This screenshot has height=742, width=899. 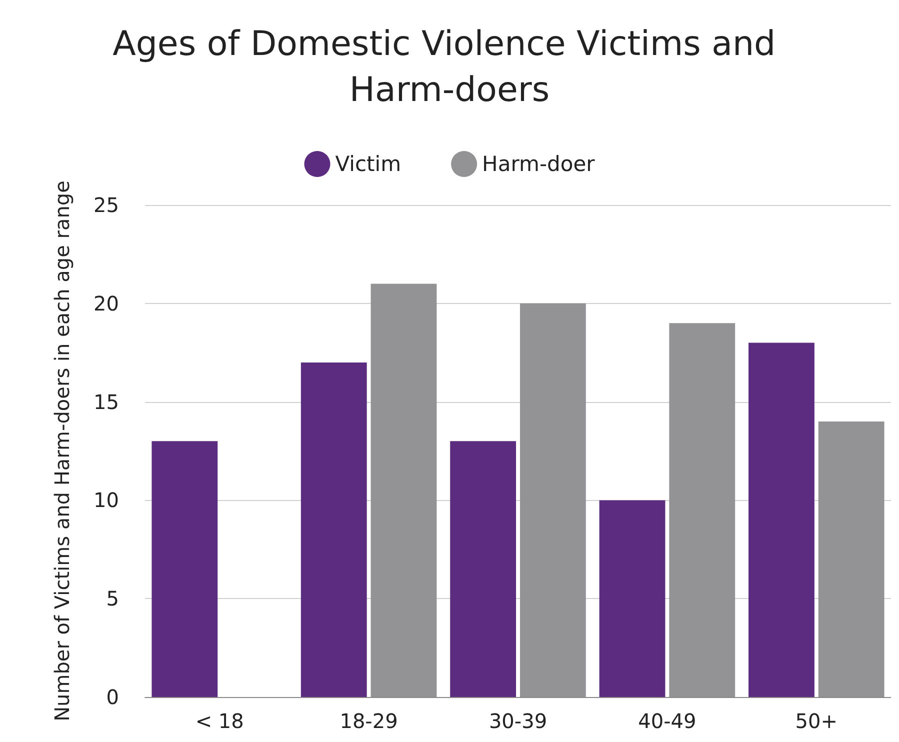 I want to click on x-tick-label: < 18, so click(x=219, y=721).